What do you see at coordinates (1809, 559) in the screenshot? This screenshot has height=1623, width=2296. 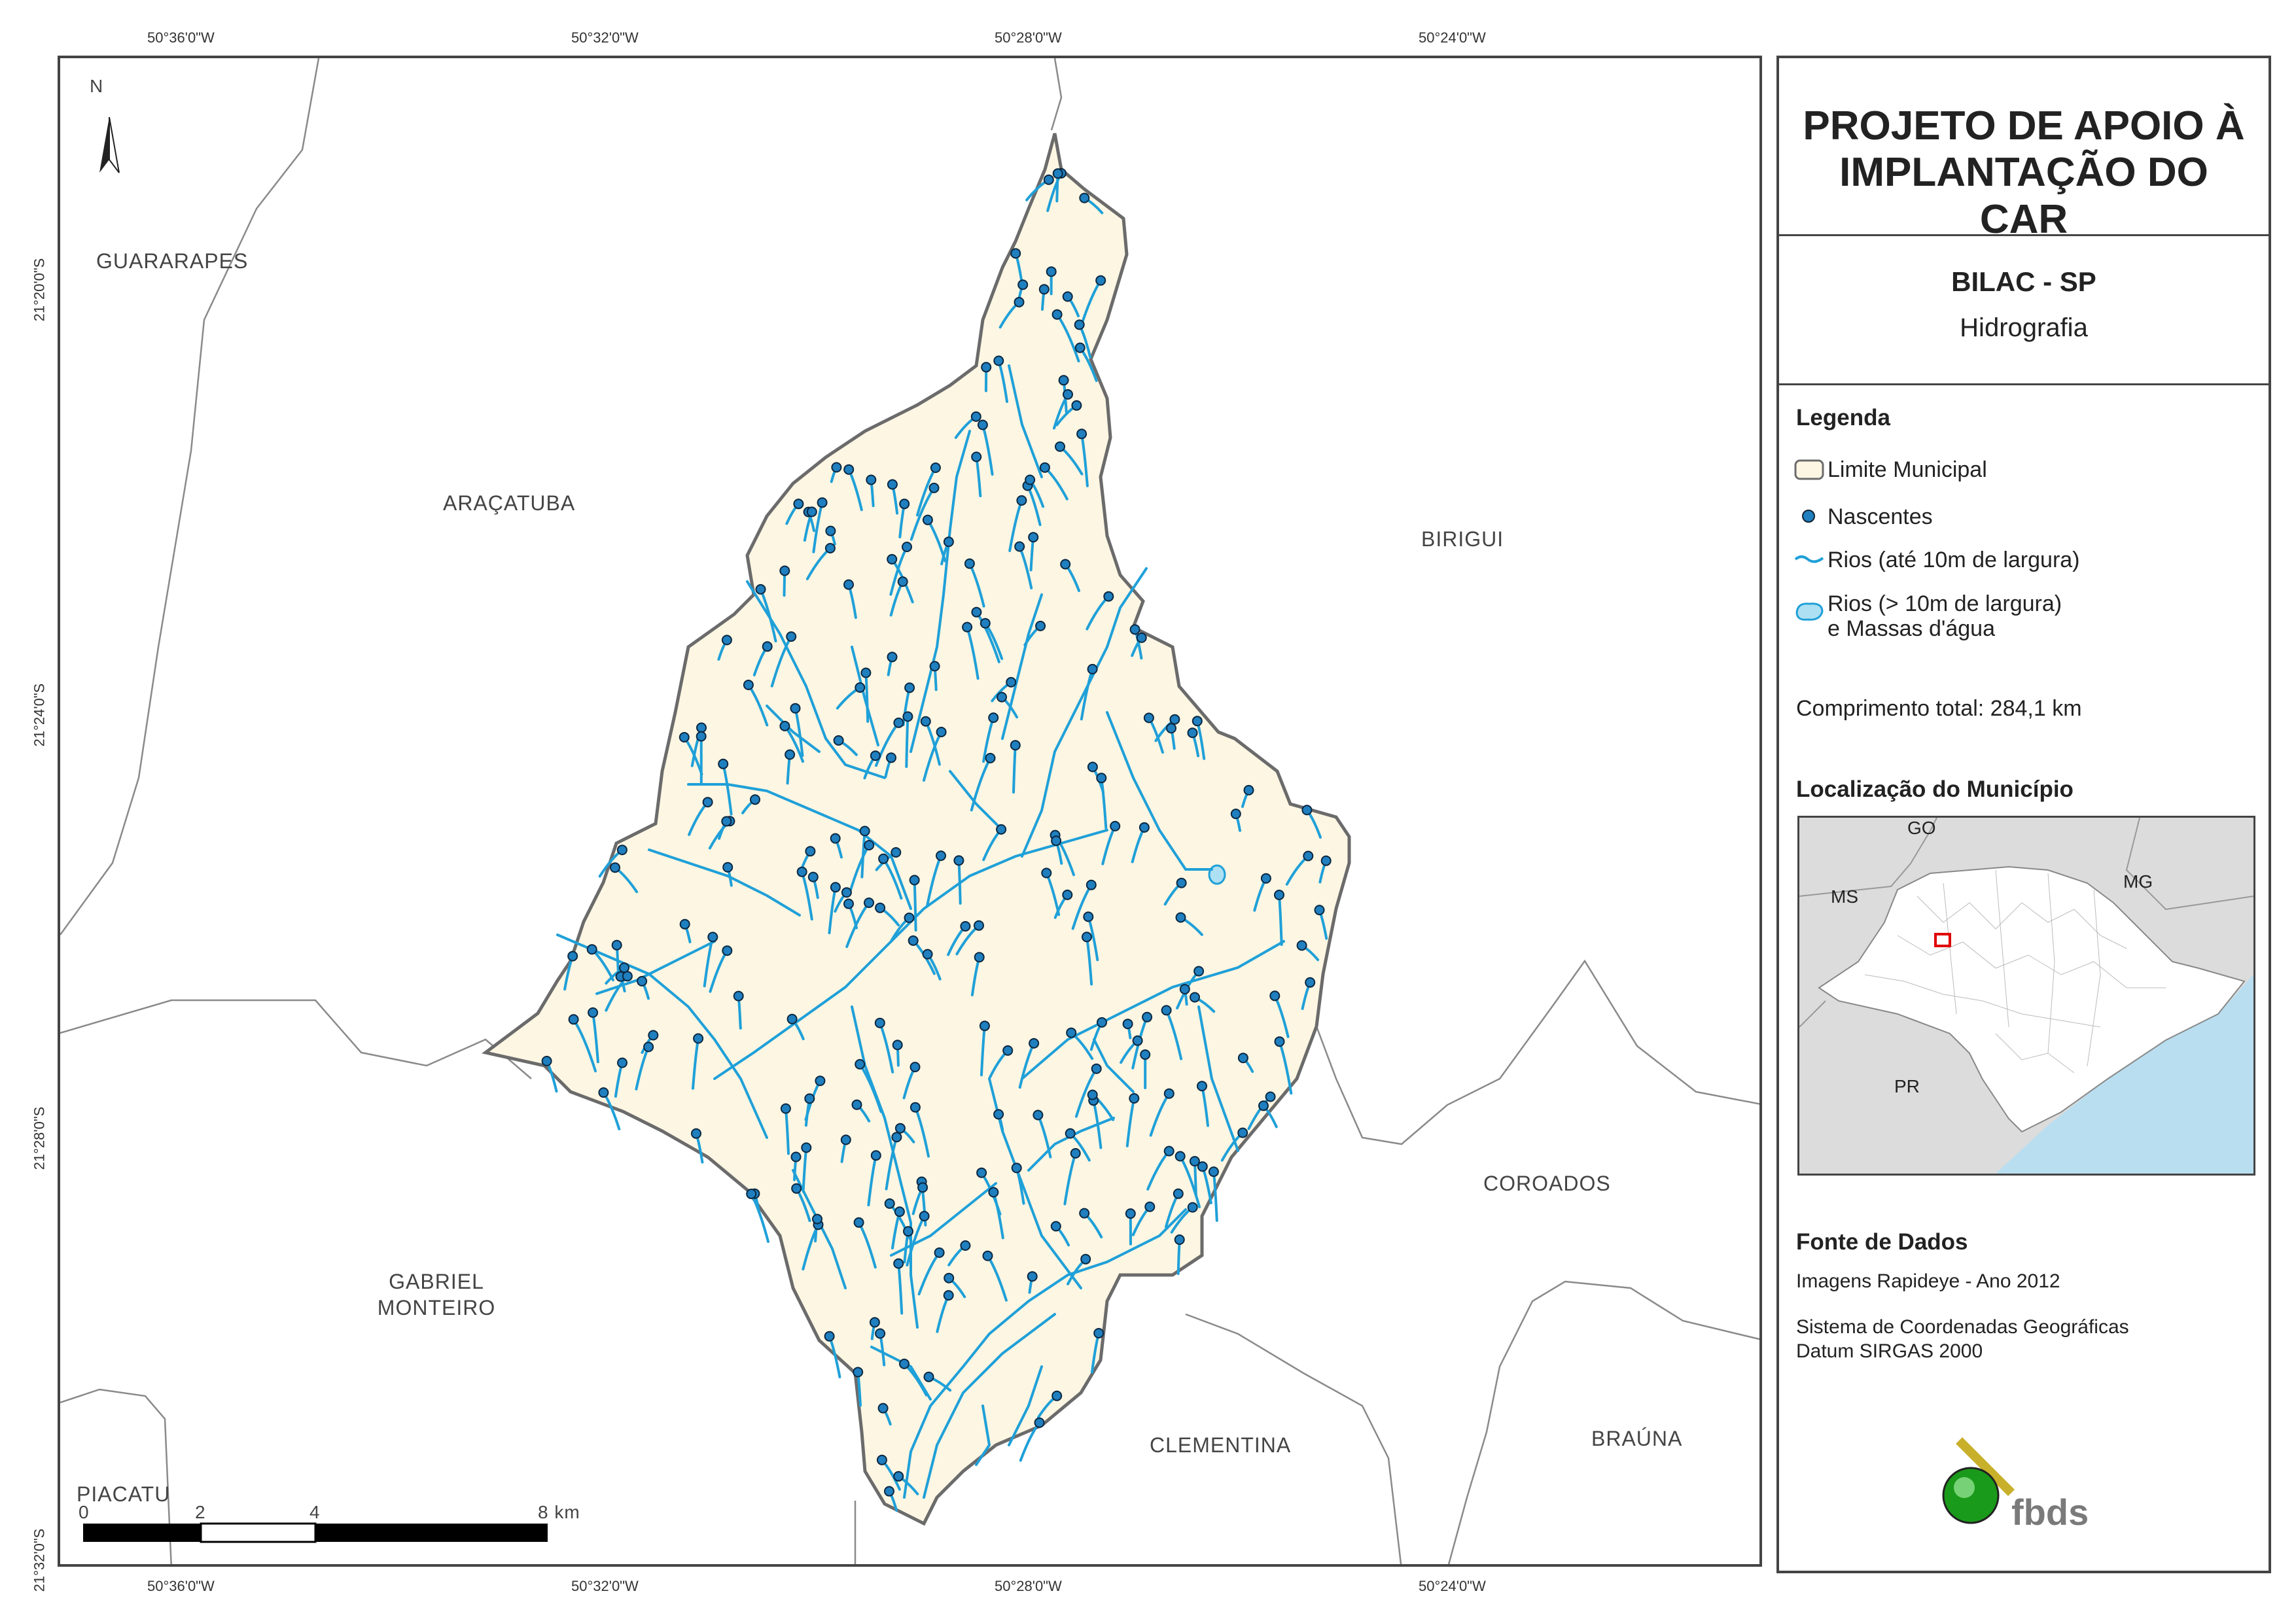 I see `river-line-icon` at bounding box center [1809, 559].